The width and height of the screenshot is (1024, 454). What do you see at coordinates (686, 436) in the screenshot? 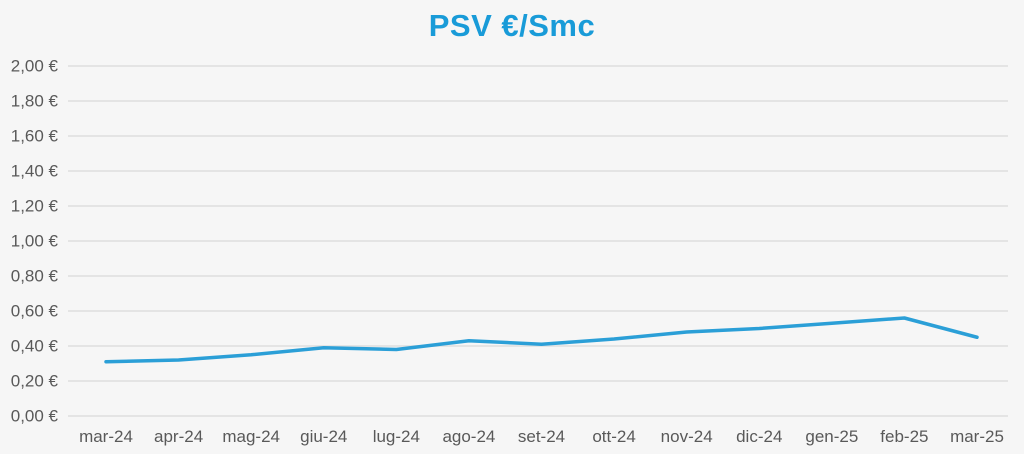
I see `x-axis-tick-label: nov-24` at bounding box center [686, 436].